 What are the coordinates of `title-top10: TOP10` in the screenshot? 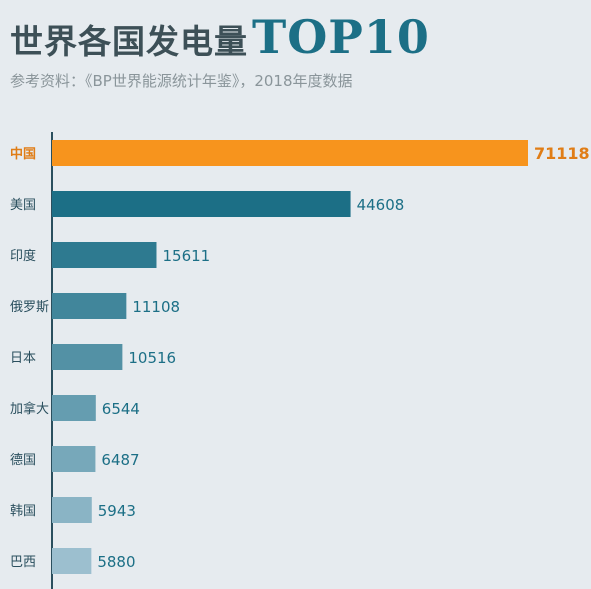 It's located at (341, 37).